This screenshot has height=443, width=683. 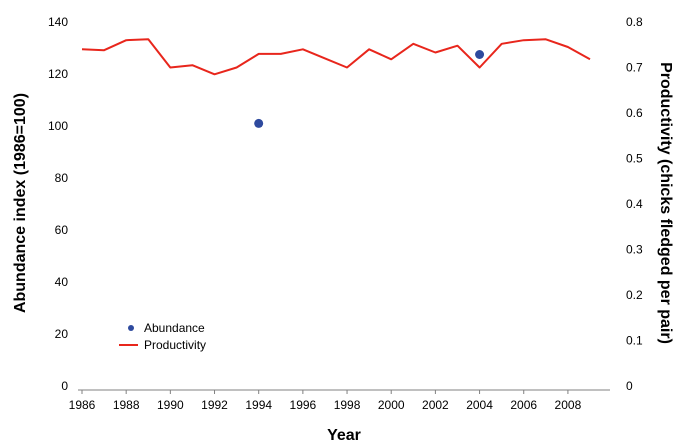 I want to click on left-y-tick-label: 40, so click(x=62, y=282).